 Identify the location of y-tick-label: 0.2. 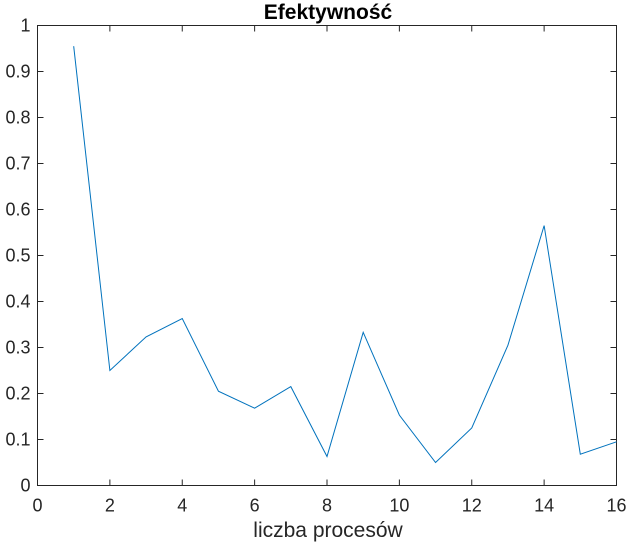
(17, 394).